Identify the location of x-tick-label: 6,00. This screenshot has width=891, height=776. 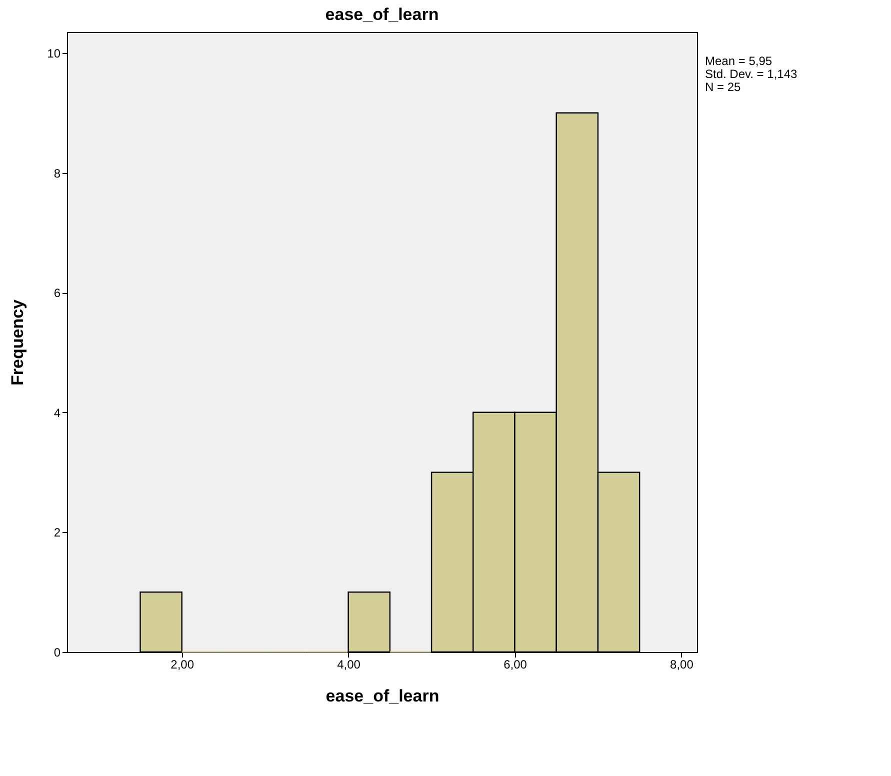
(516, 665).